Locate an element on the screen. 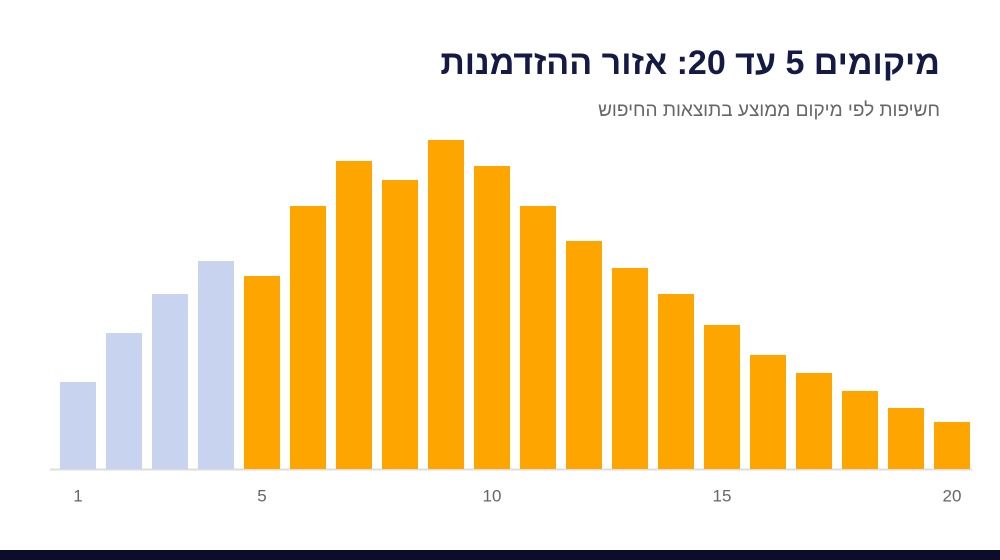 Image resolution: width=1000 pixels, height=560 pixels. x-tick-label: 15 is located at coordinates (722, 495).